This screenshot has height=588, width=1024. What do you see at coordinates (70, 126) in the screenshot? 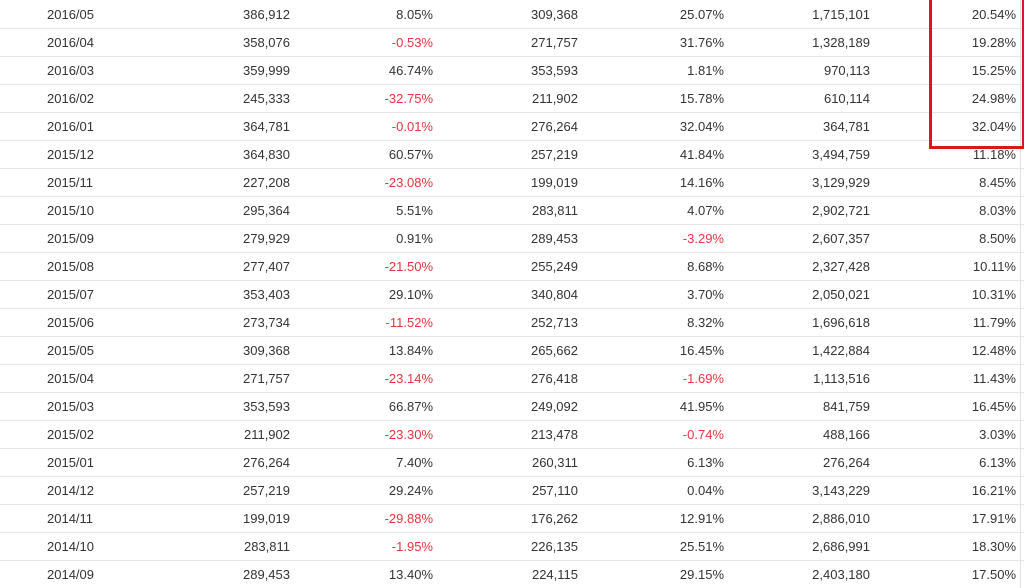
I see `month: 2016/01` at bounding box center [70, 126].